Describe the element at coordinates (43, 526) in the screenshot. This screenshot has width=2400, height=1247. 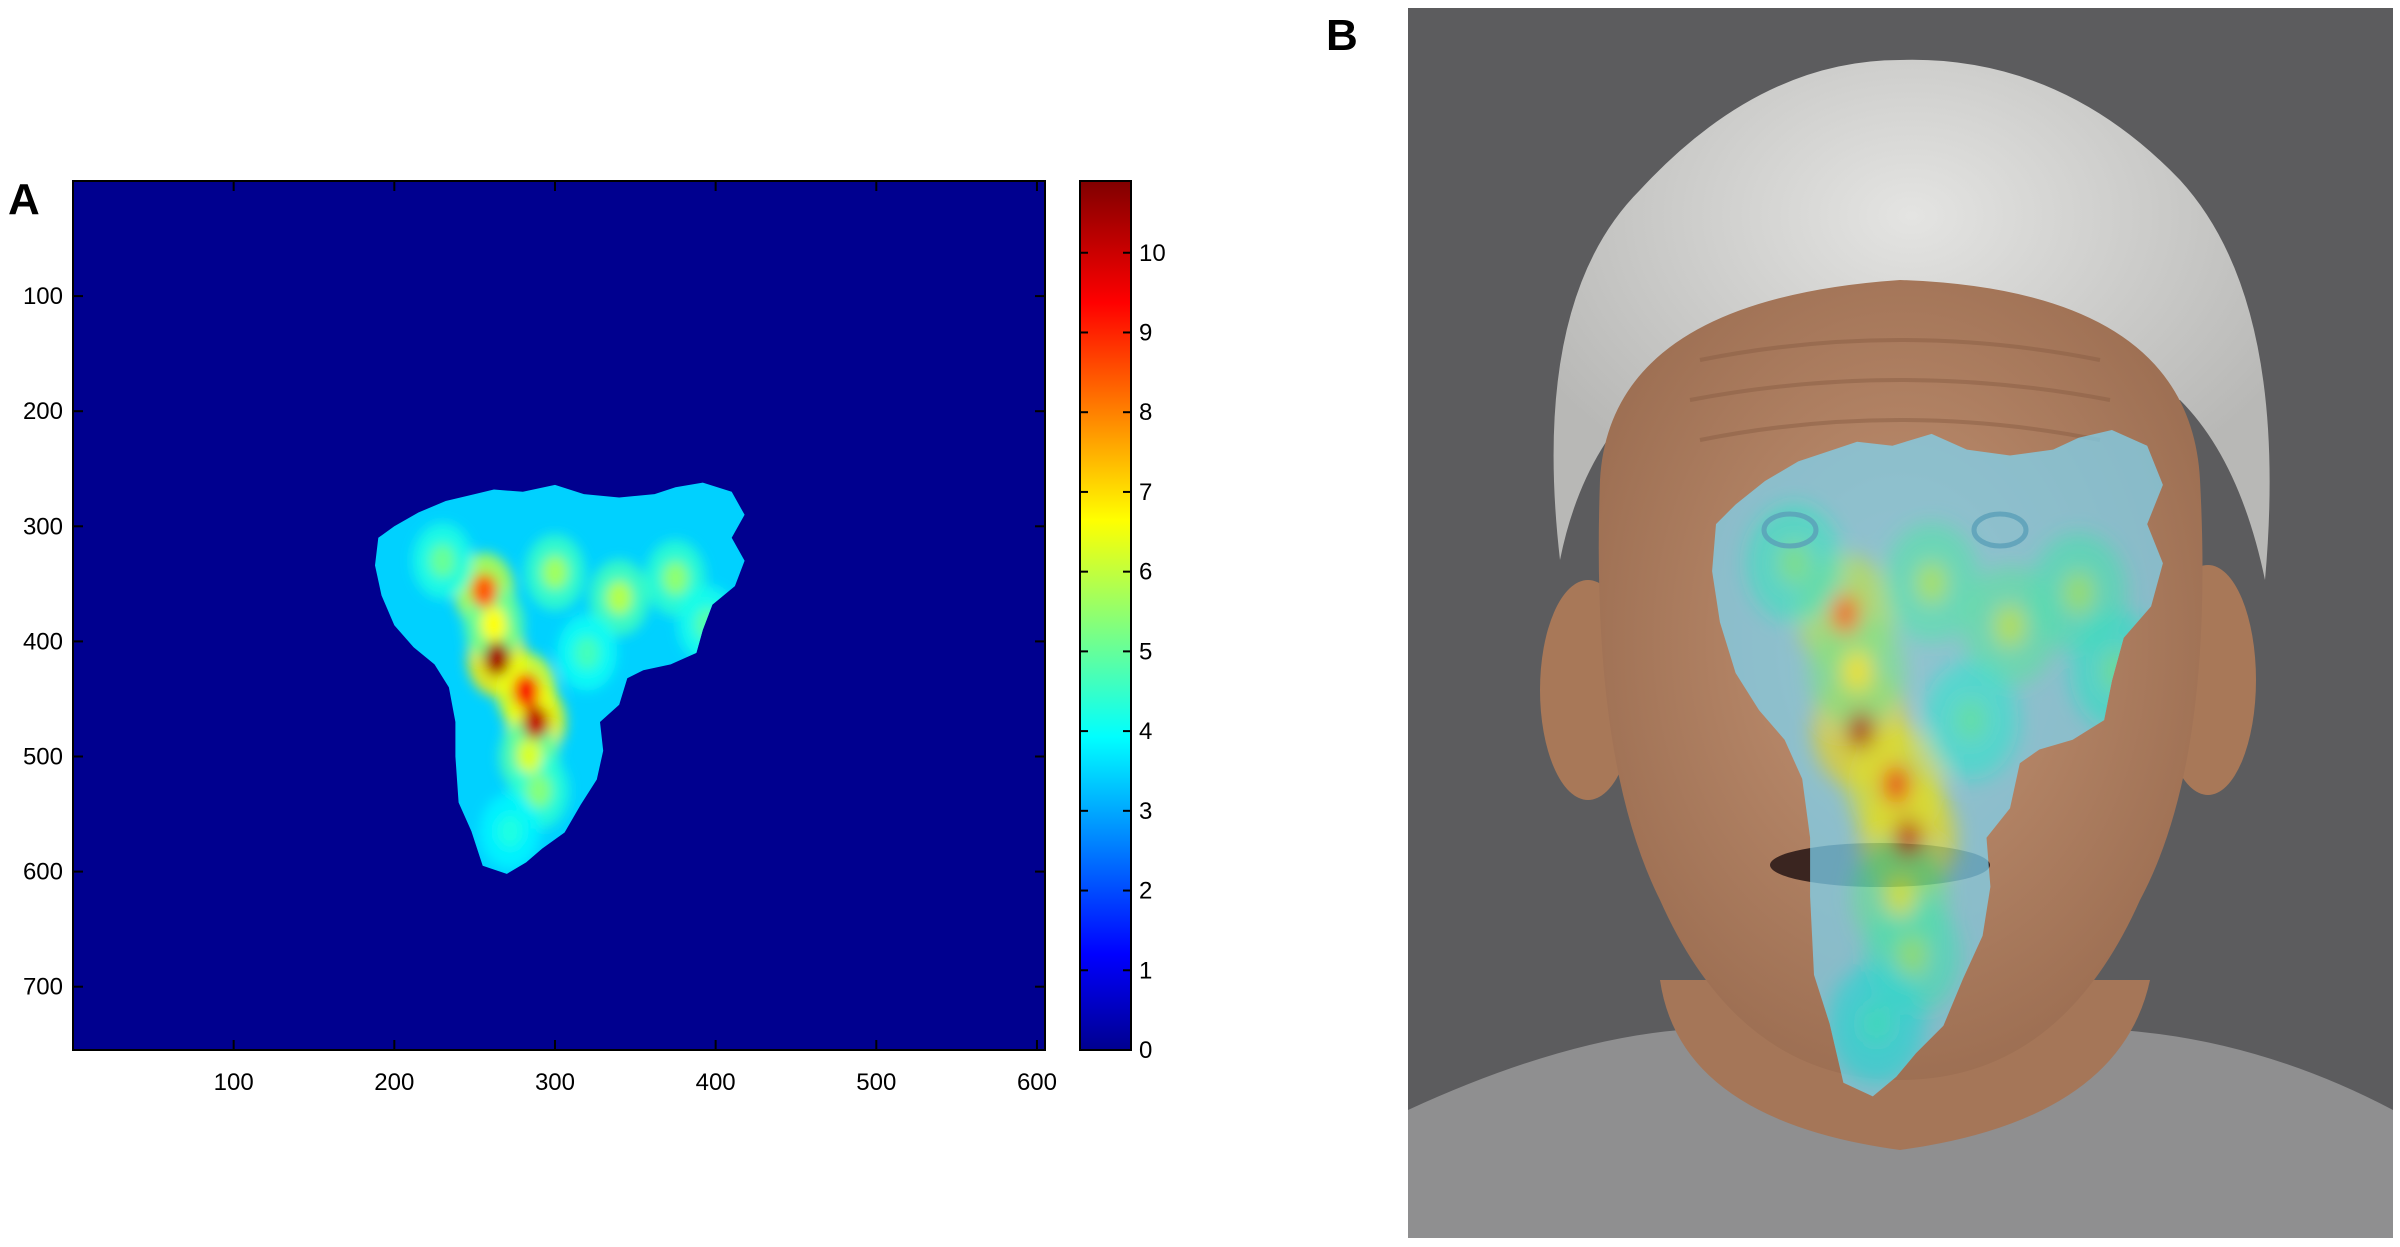
I see `y-tick-label: 300` at that location.